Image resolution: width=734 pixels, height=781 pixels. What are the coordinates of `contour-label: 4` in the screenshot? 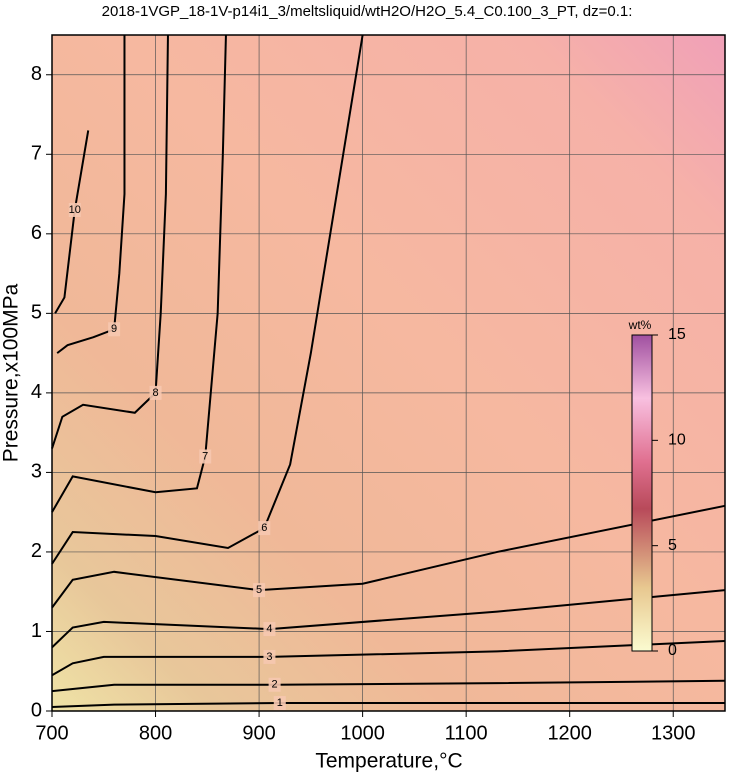 It's located at (269, 629).